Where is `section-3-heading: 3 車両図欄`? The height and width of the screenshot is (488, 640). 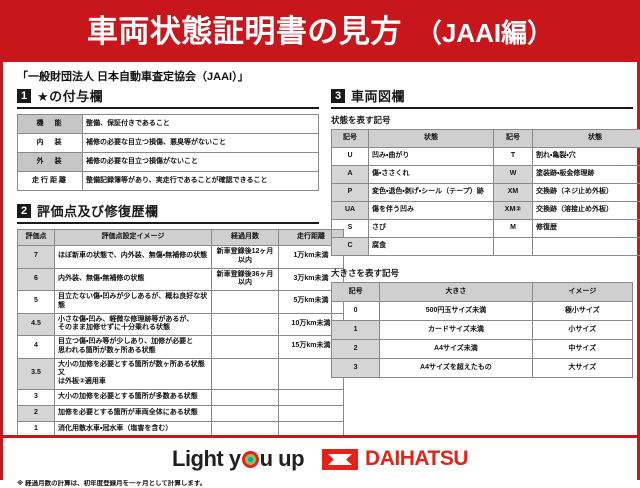
section-3-heading: 3 車両図欄 is located at coordinates (482, 97).